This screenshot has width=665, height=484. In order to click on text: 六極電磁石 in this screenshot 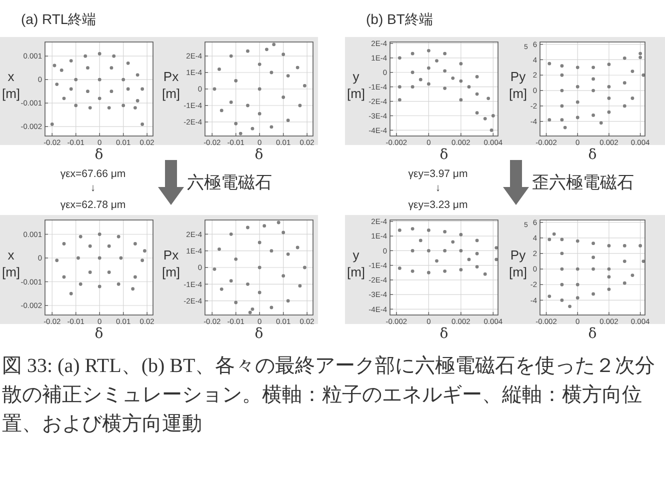, I will do `click(229, 182)`.